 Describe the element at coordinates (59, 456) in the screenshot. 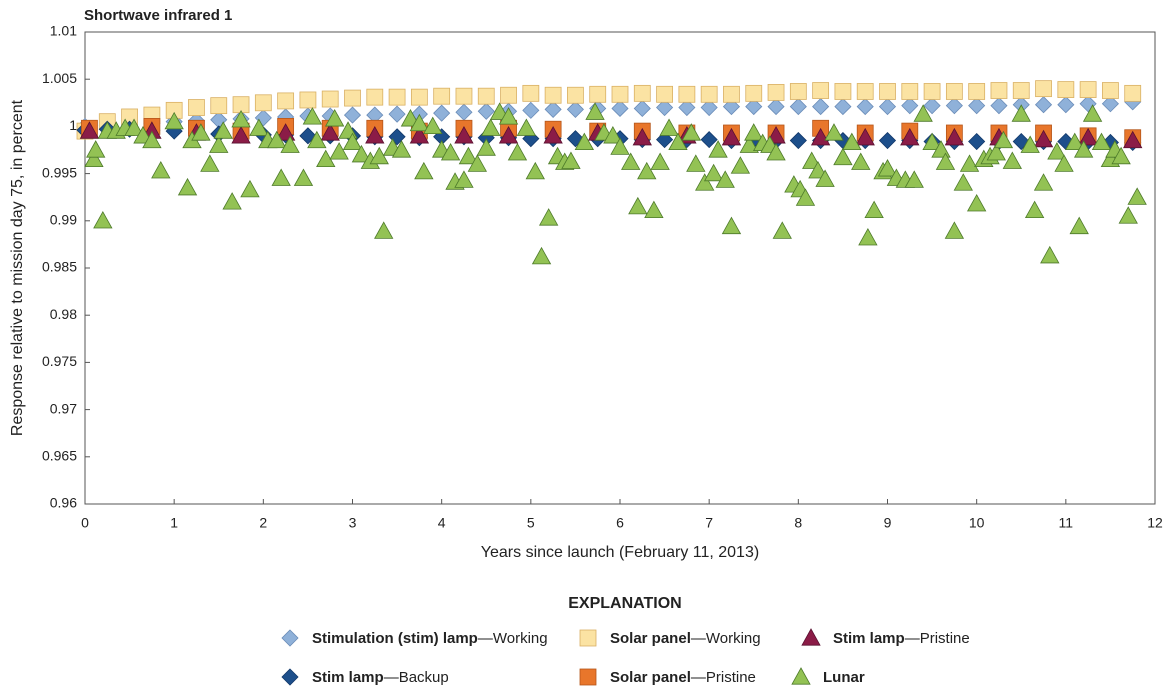

I see `y-tick-label: 0.965` at that location.